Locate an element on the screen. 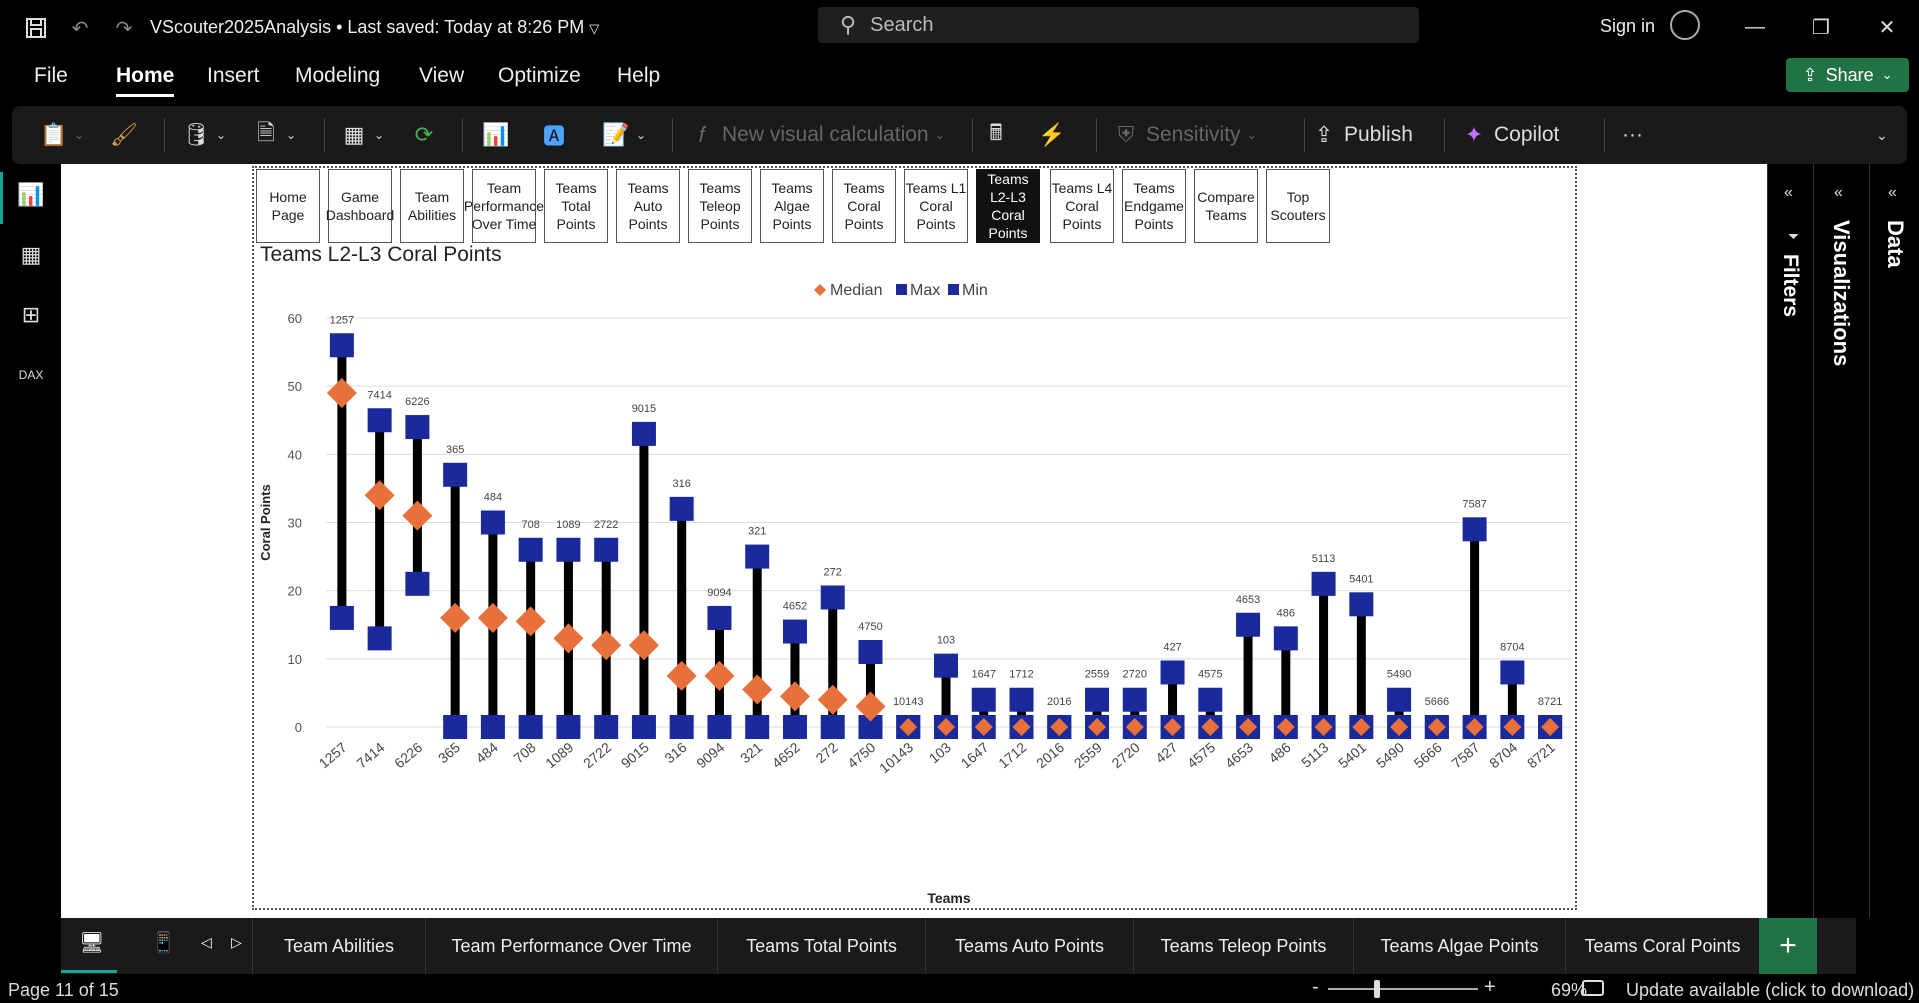 The width and height of the screenshot is (1919, 1003). model-view-icon: ⊞ is located at coordinates (31, 314).